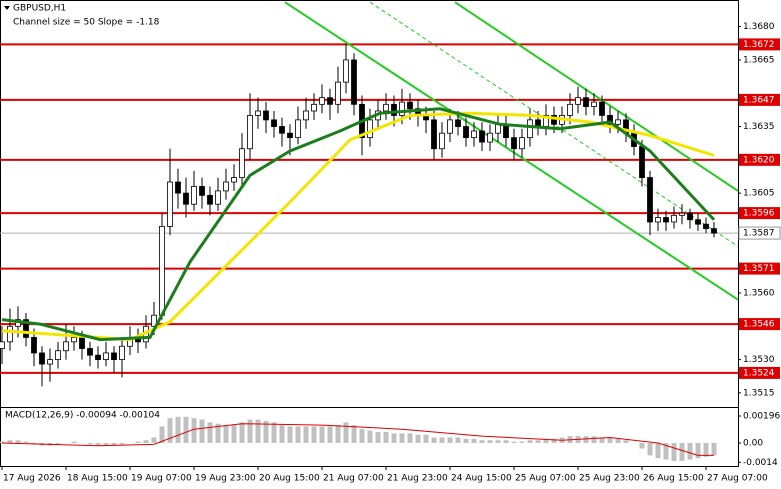 This screenshot has height=489, width=781. What do you see at coordinates (759, 60) in the screenshot?
I see `y-tick-label: 1.3665` at bounding box center [759, 60].